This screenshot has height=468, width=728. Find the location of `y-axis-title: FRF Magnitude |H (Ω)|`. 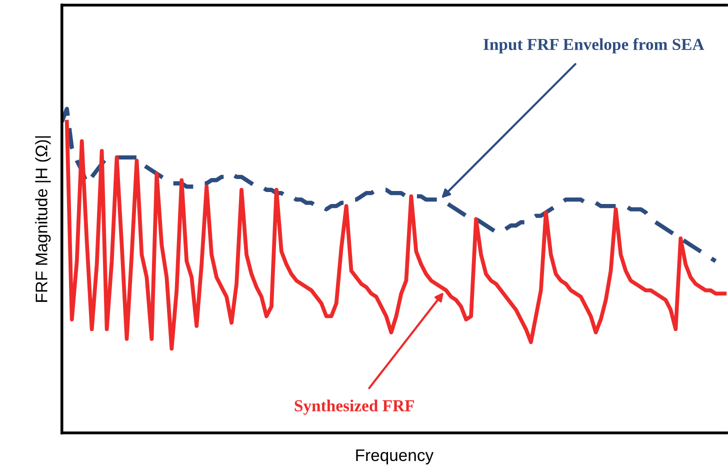

y-axis-title: FRF Magnitude |H (Ω)| is located at coordinates (43, 219).